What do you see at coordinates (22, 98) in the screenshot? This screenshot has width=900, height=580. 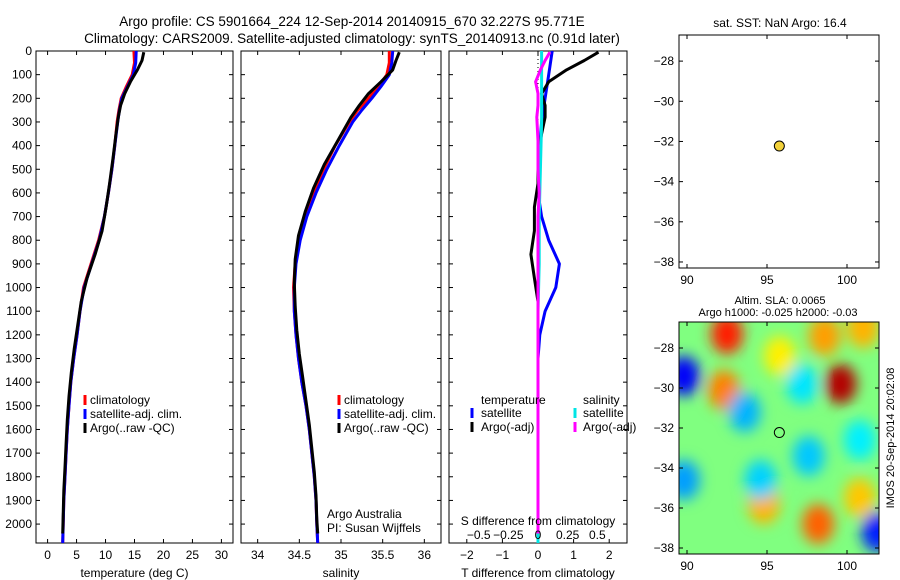 I see `y-tick-label: 200` at bounding box center [22, 98].